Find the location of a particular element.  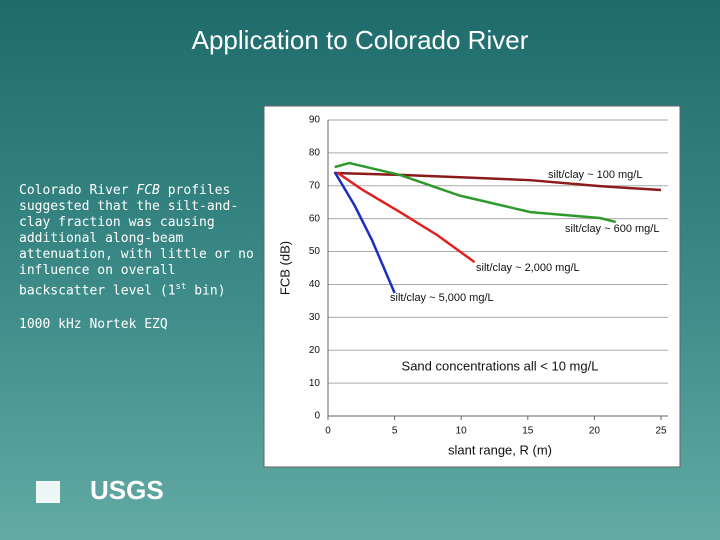

series-label: silt/clay ~ 2,000 mg/L is located at coordinates (528, 268).